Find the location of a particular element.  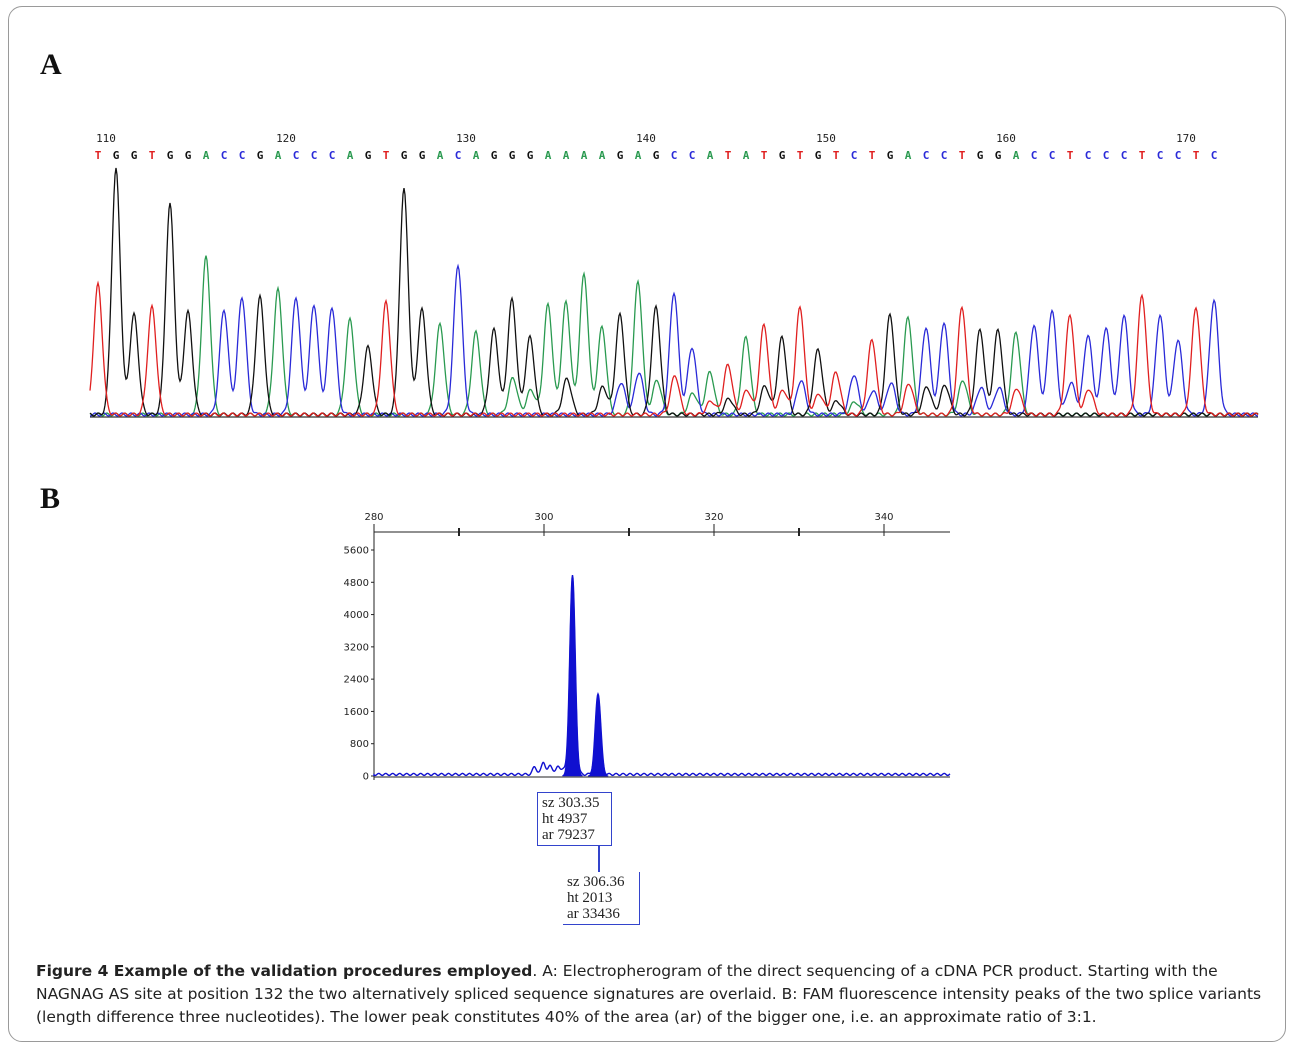

trace-A is located at coordinates (674, 336).